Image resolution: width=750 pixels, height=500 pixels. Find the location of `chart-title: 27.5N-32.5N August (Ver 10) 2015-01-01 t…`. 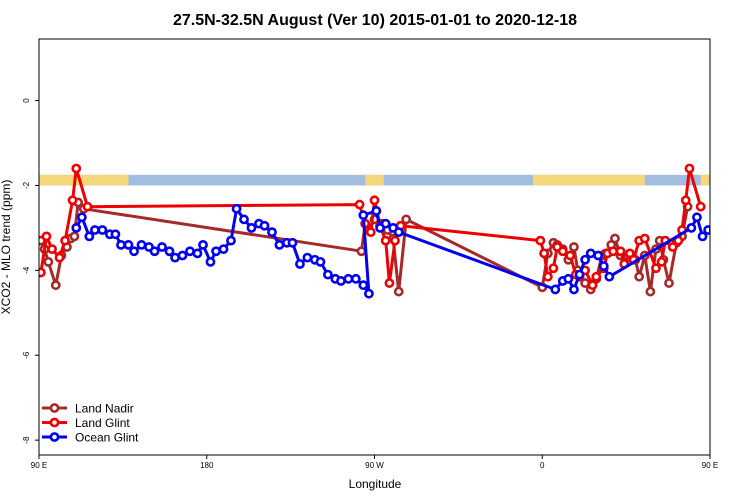

chart-title: 27.5N-32.5N August (Ver 10) 2015-01-01 t… is located at coordinates (375, 20).